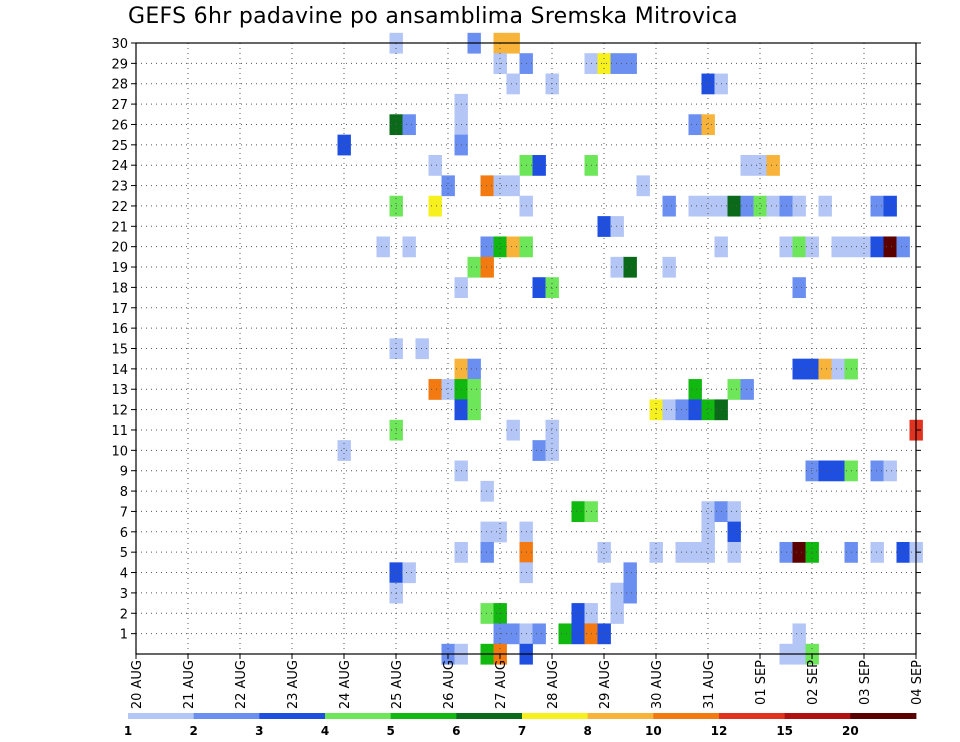 Image resolution: width=960 pixels, height=742 pixels. Describe the element at coordinates (119, 288) in the screenshot. I see `y-tick-label: 18` at that location.